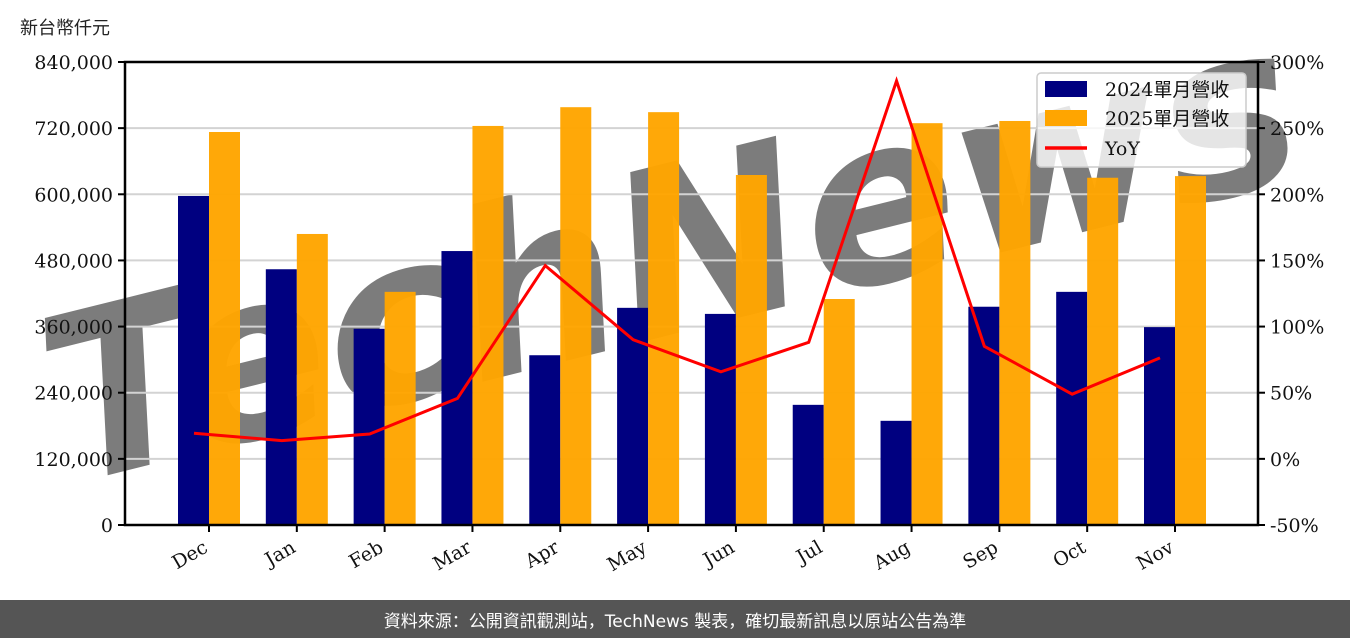  Describe the element at coordinates (73, 195) in the screenshot. I see `y-tick-label: 600,000` at that location.